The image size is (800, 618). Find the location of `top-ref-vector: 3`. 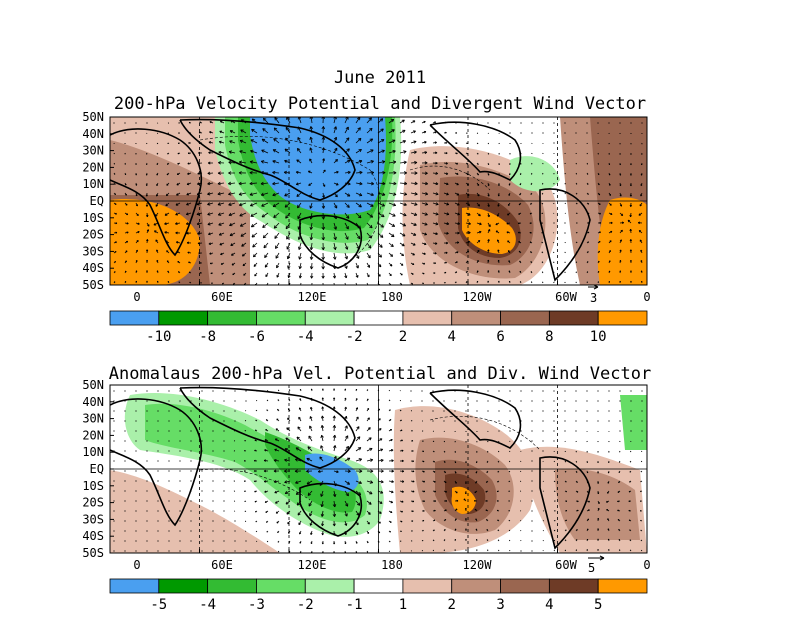

top-ref-vector: 3 is located at coordinates (593, 294).